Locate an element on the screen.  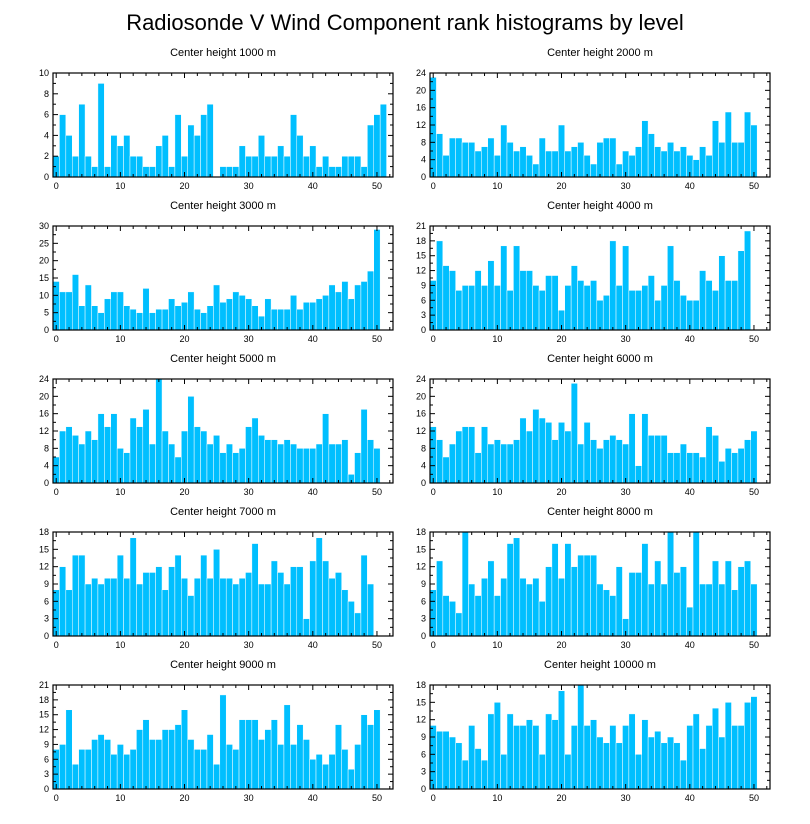
y-tick-label: 21 is located at coordinates (44, 685).